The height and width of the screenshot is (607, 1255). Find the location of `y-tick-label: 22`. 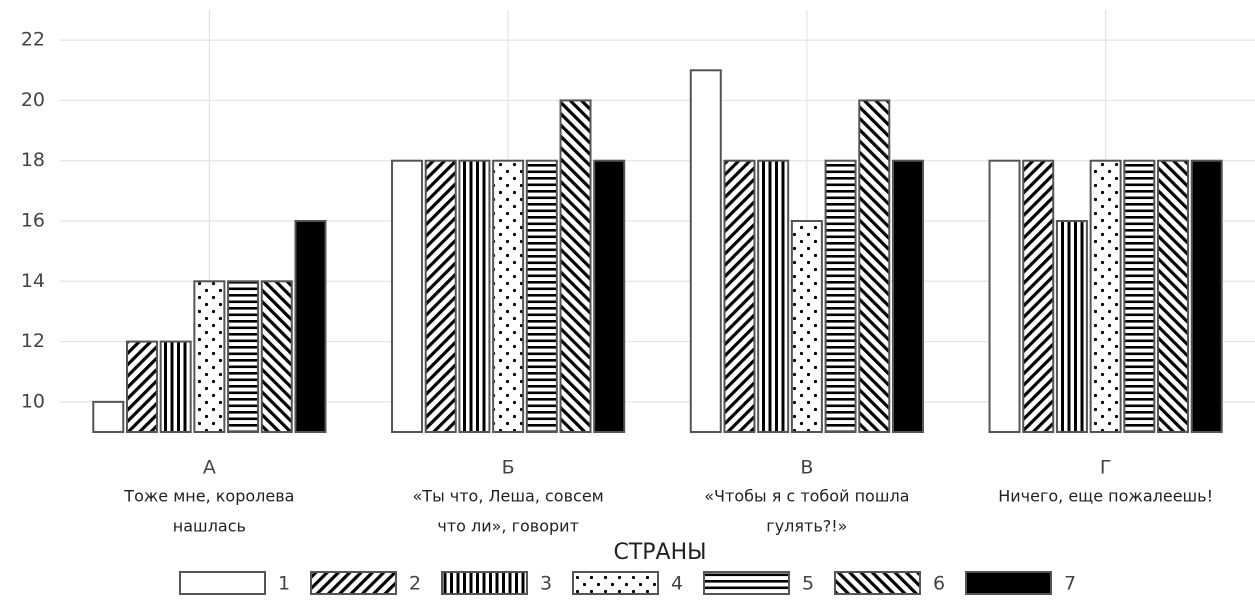

y-tick-label: 22 is located at coordinates (33, 40).